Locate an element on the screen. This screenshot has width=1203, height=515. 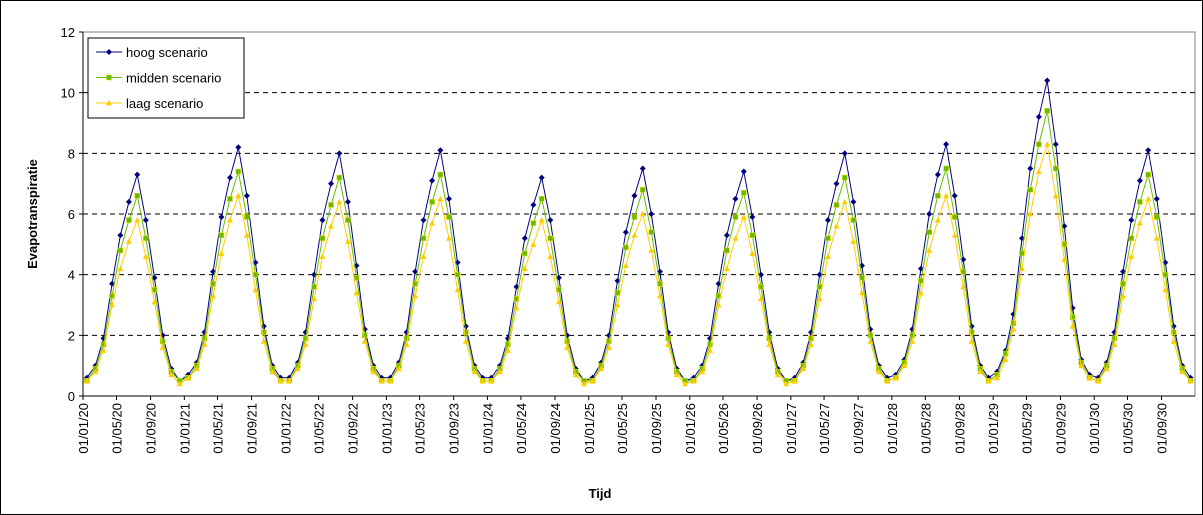
x-tick-label: 01/09/21 is located at coordinates (252, 428).